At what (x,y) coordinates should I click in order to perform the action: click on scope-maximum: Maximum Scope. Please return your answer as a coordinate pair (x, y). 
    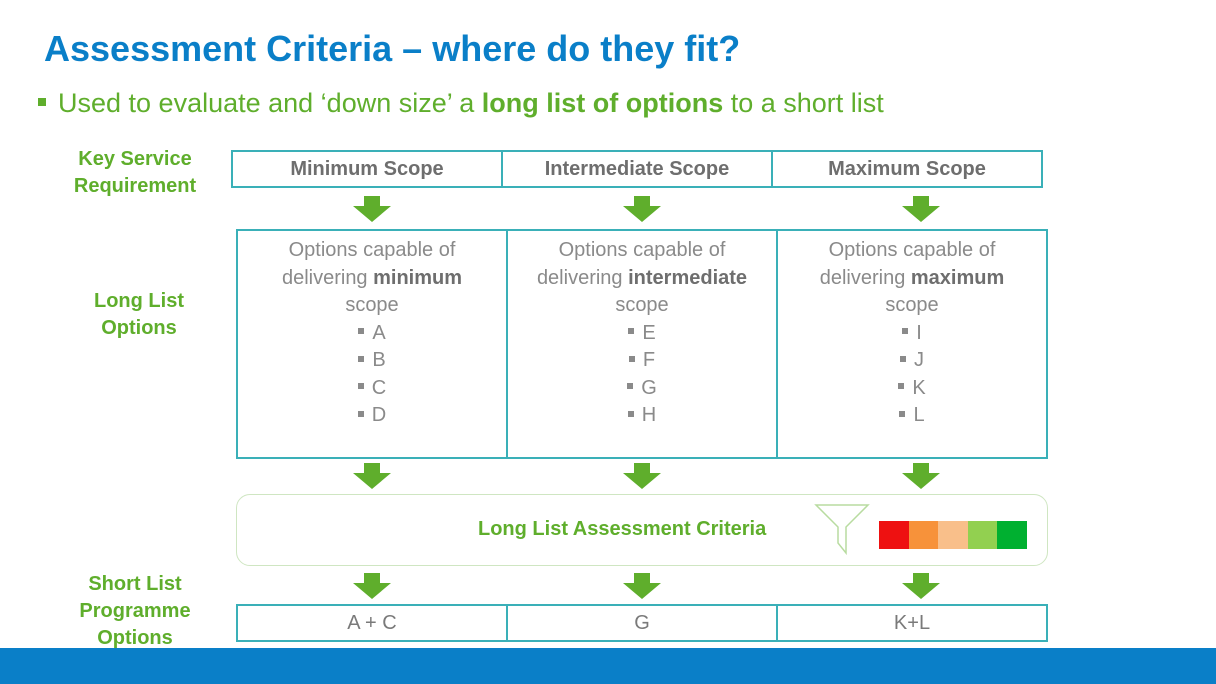
    Looking at the image, I should click on (907, 169).